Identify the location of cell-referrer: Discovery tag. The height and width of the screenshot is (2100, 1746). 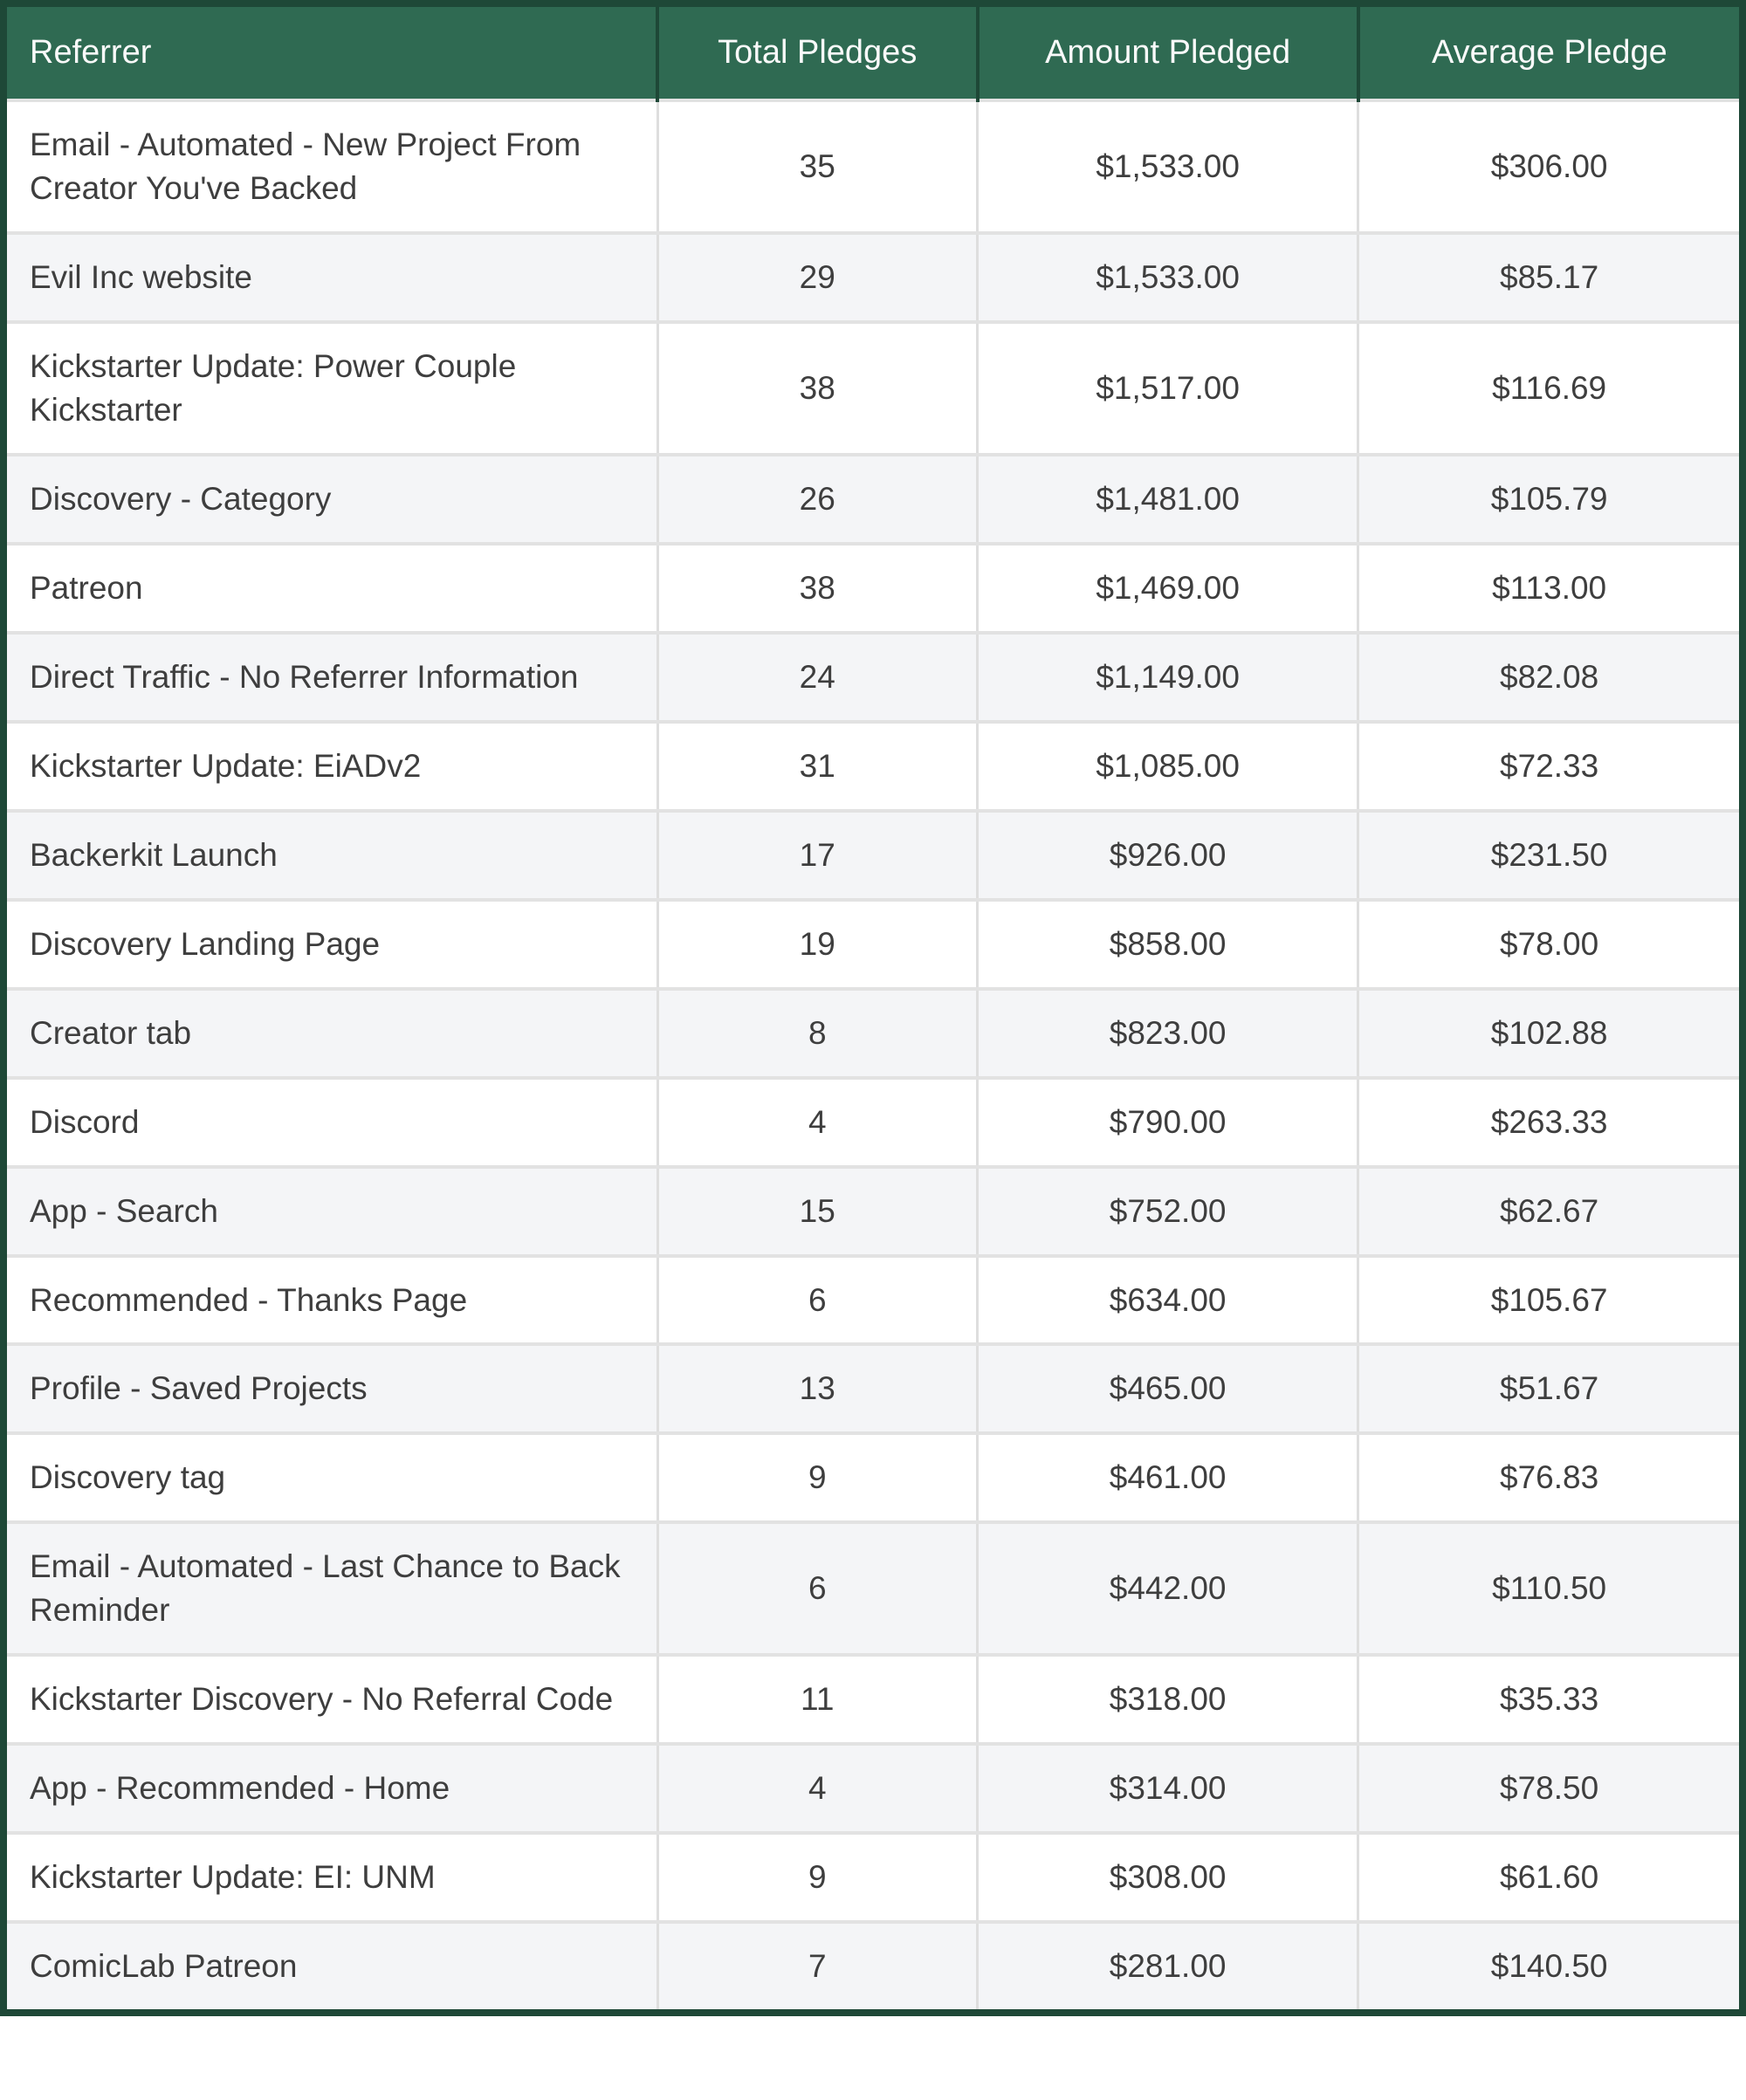
(331, 1477).